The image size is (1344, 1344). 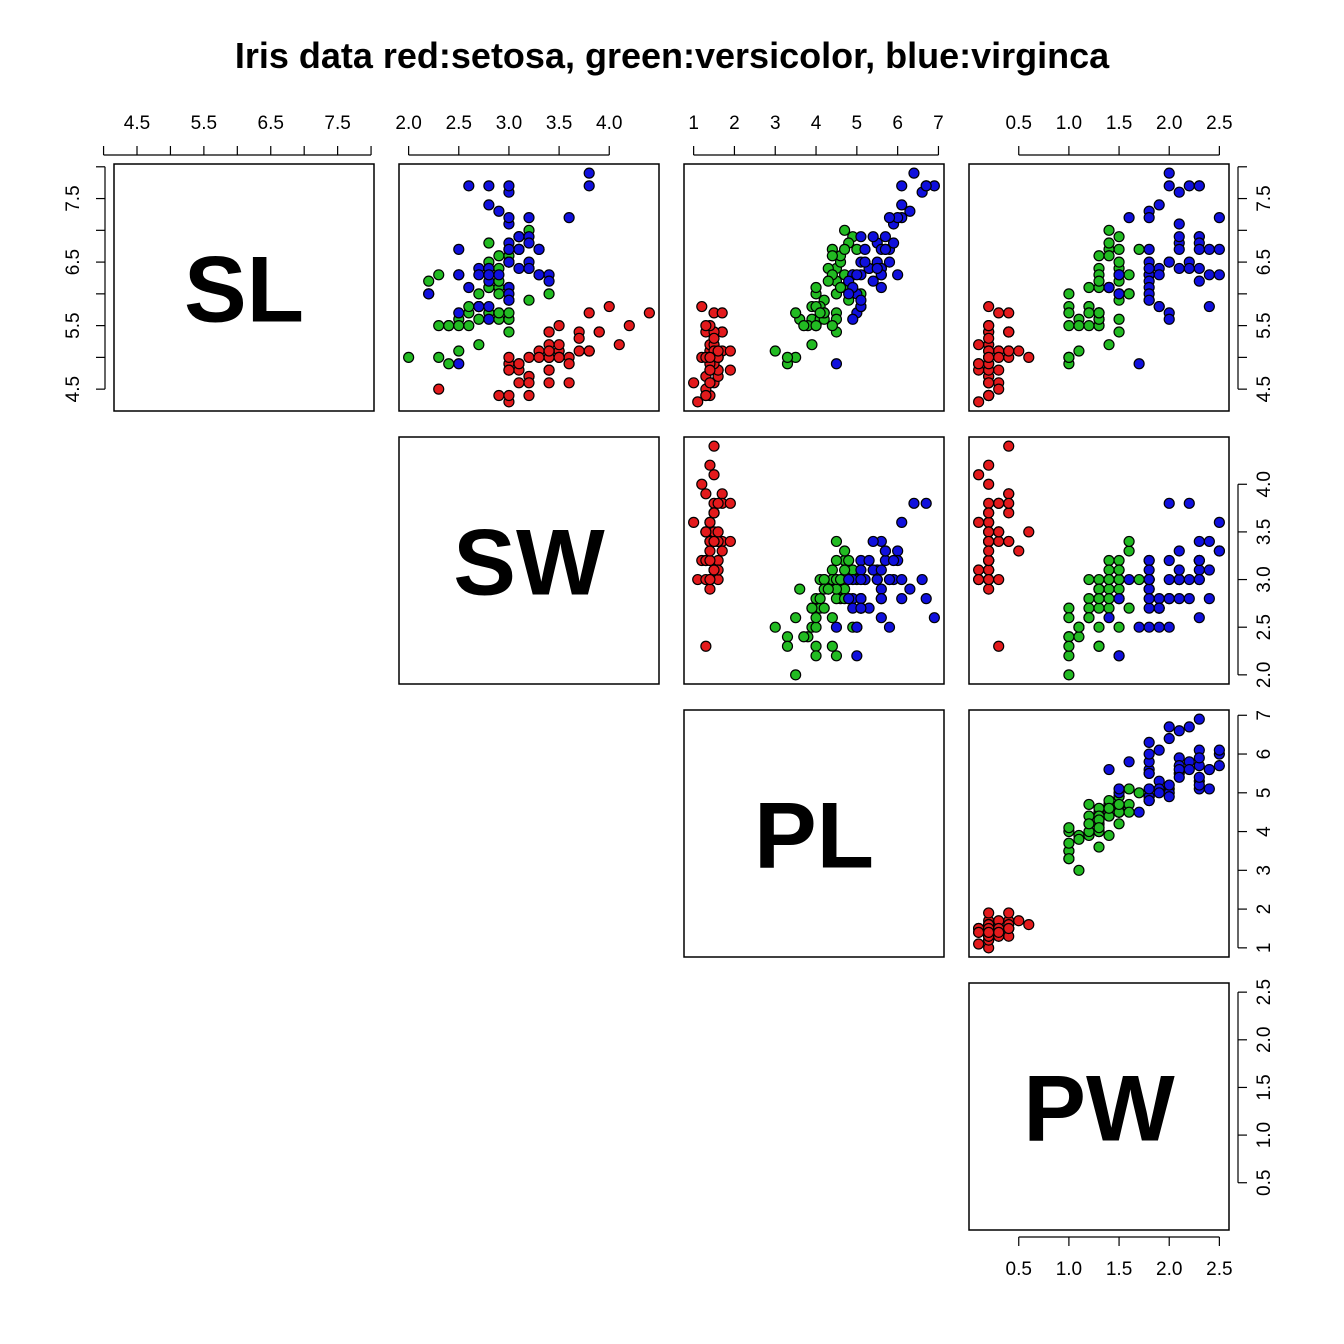 What do you see at coordinates (814, 833) in the screenshot?
I see `panel-pl` at bounding box center [814, 833].